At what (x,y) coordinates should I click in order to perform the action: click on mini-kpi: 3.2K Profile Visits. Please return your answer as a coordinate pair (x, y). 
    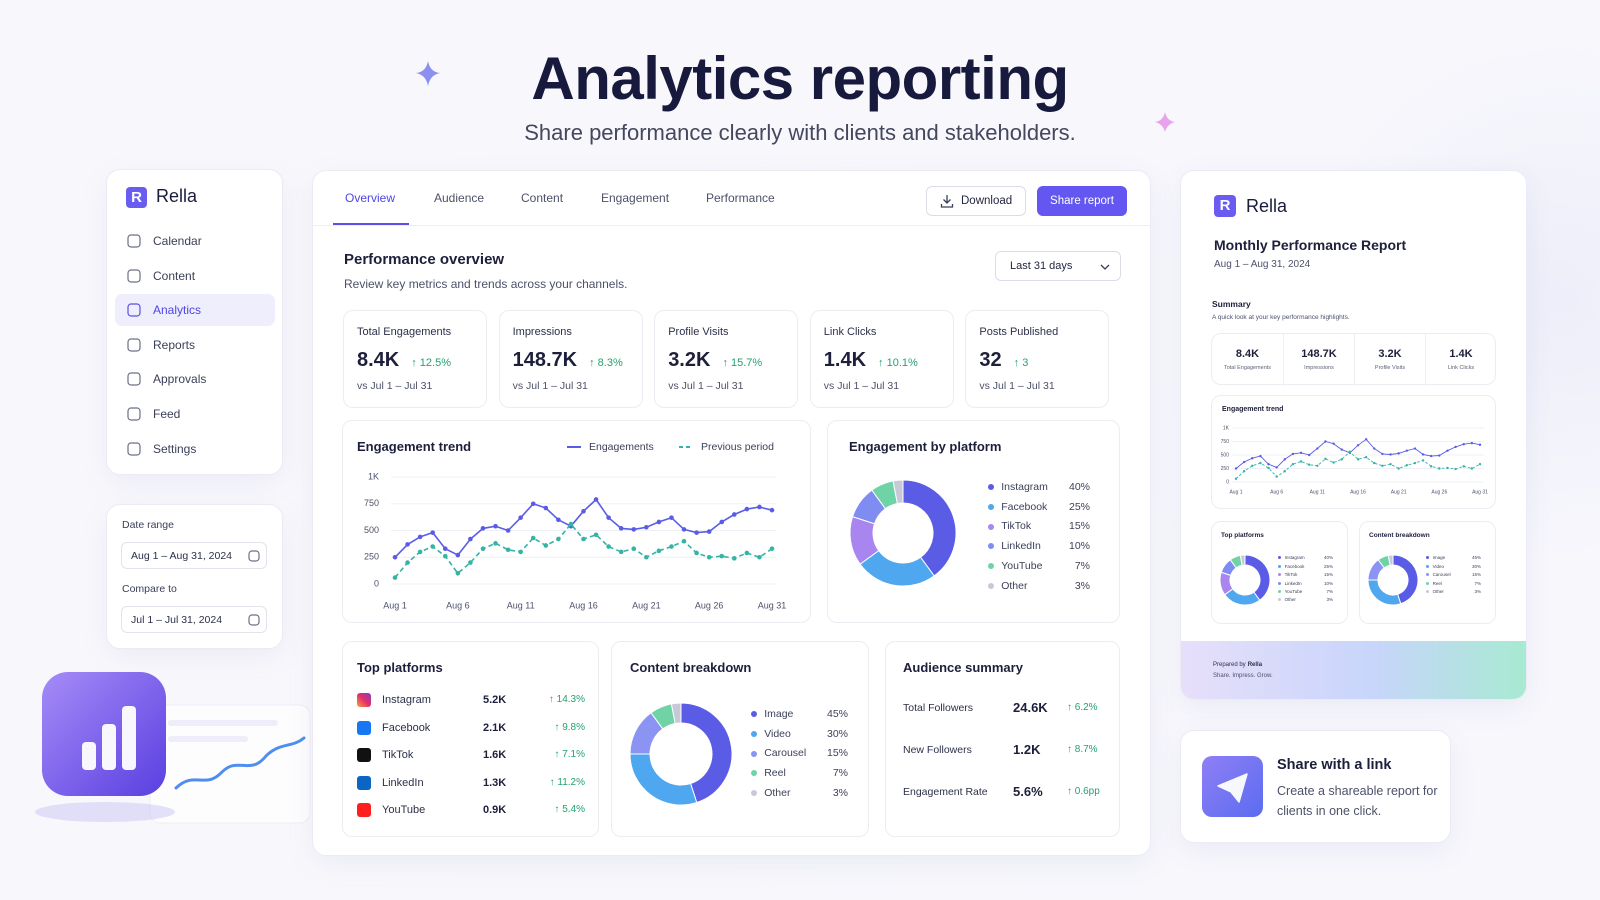
    Looking at the image, I should click on (1389, 360).